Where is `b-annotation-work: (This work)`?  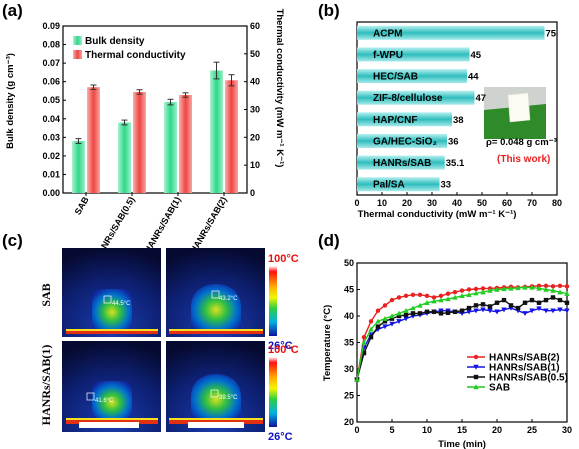
b-annotation-work: (This work) is located at coordinates (523, 159).